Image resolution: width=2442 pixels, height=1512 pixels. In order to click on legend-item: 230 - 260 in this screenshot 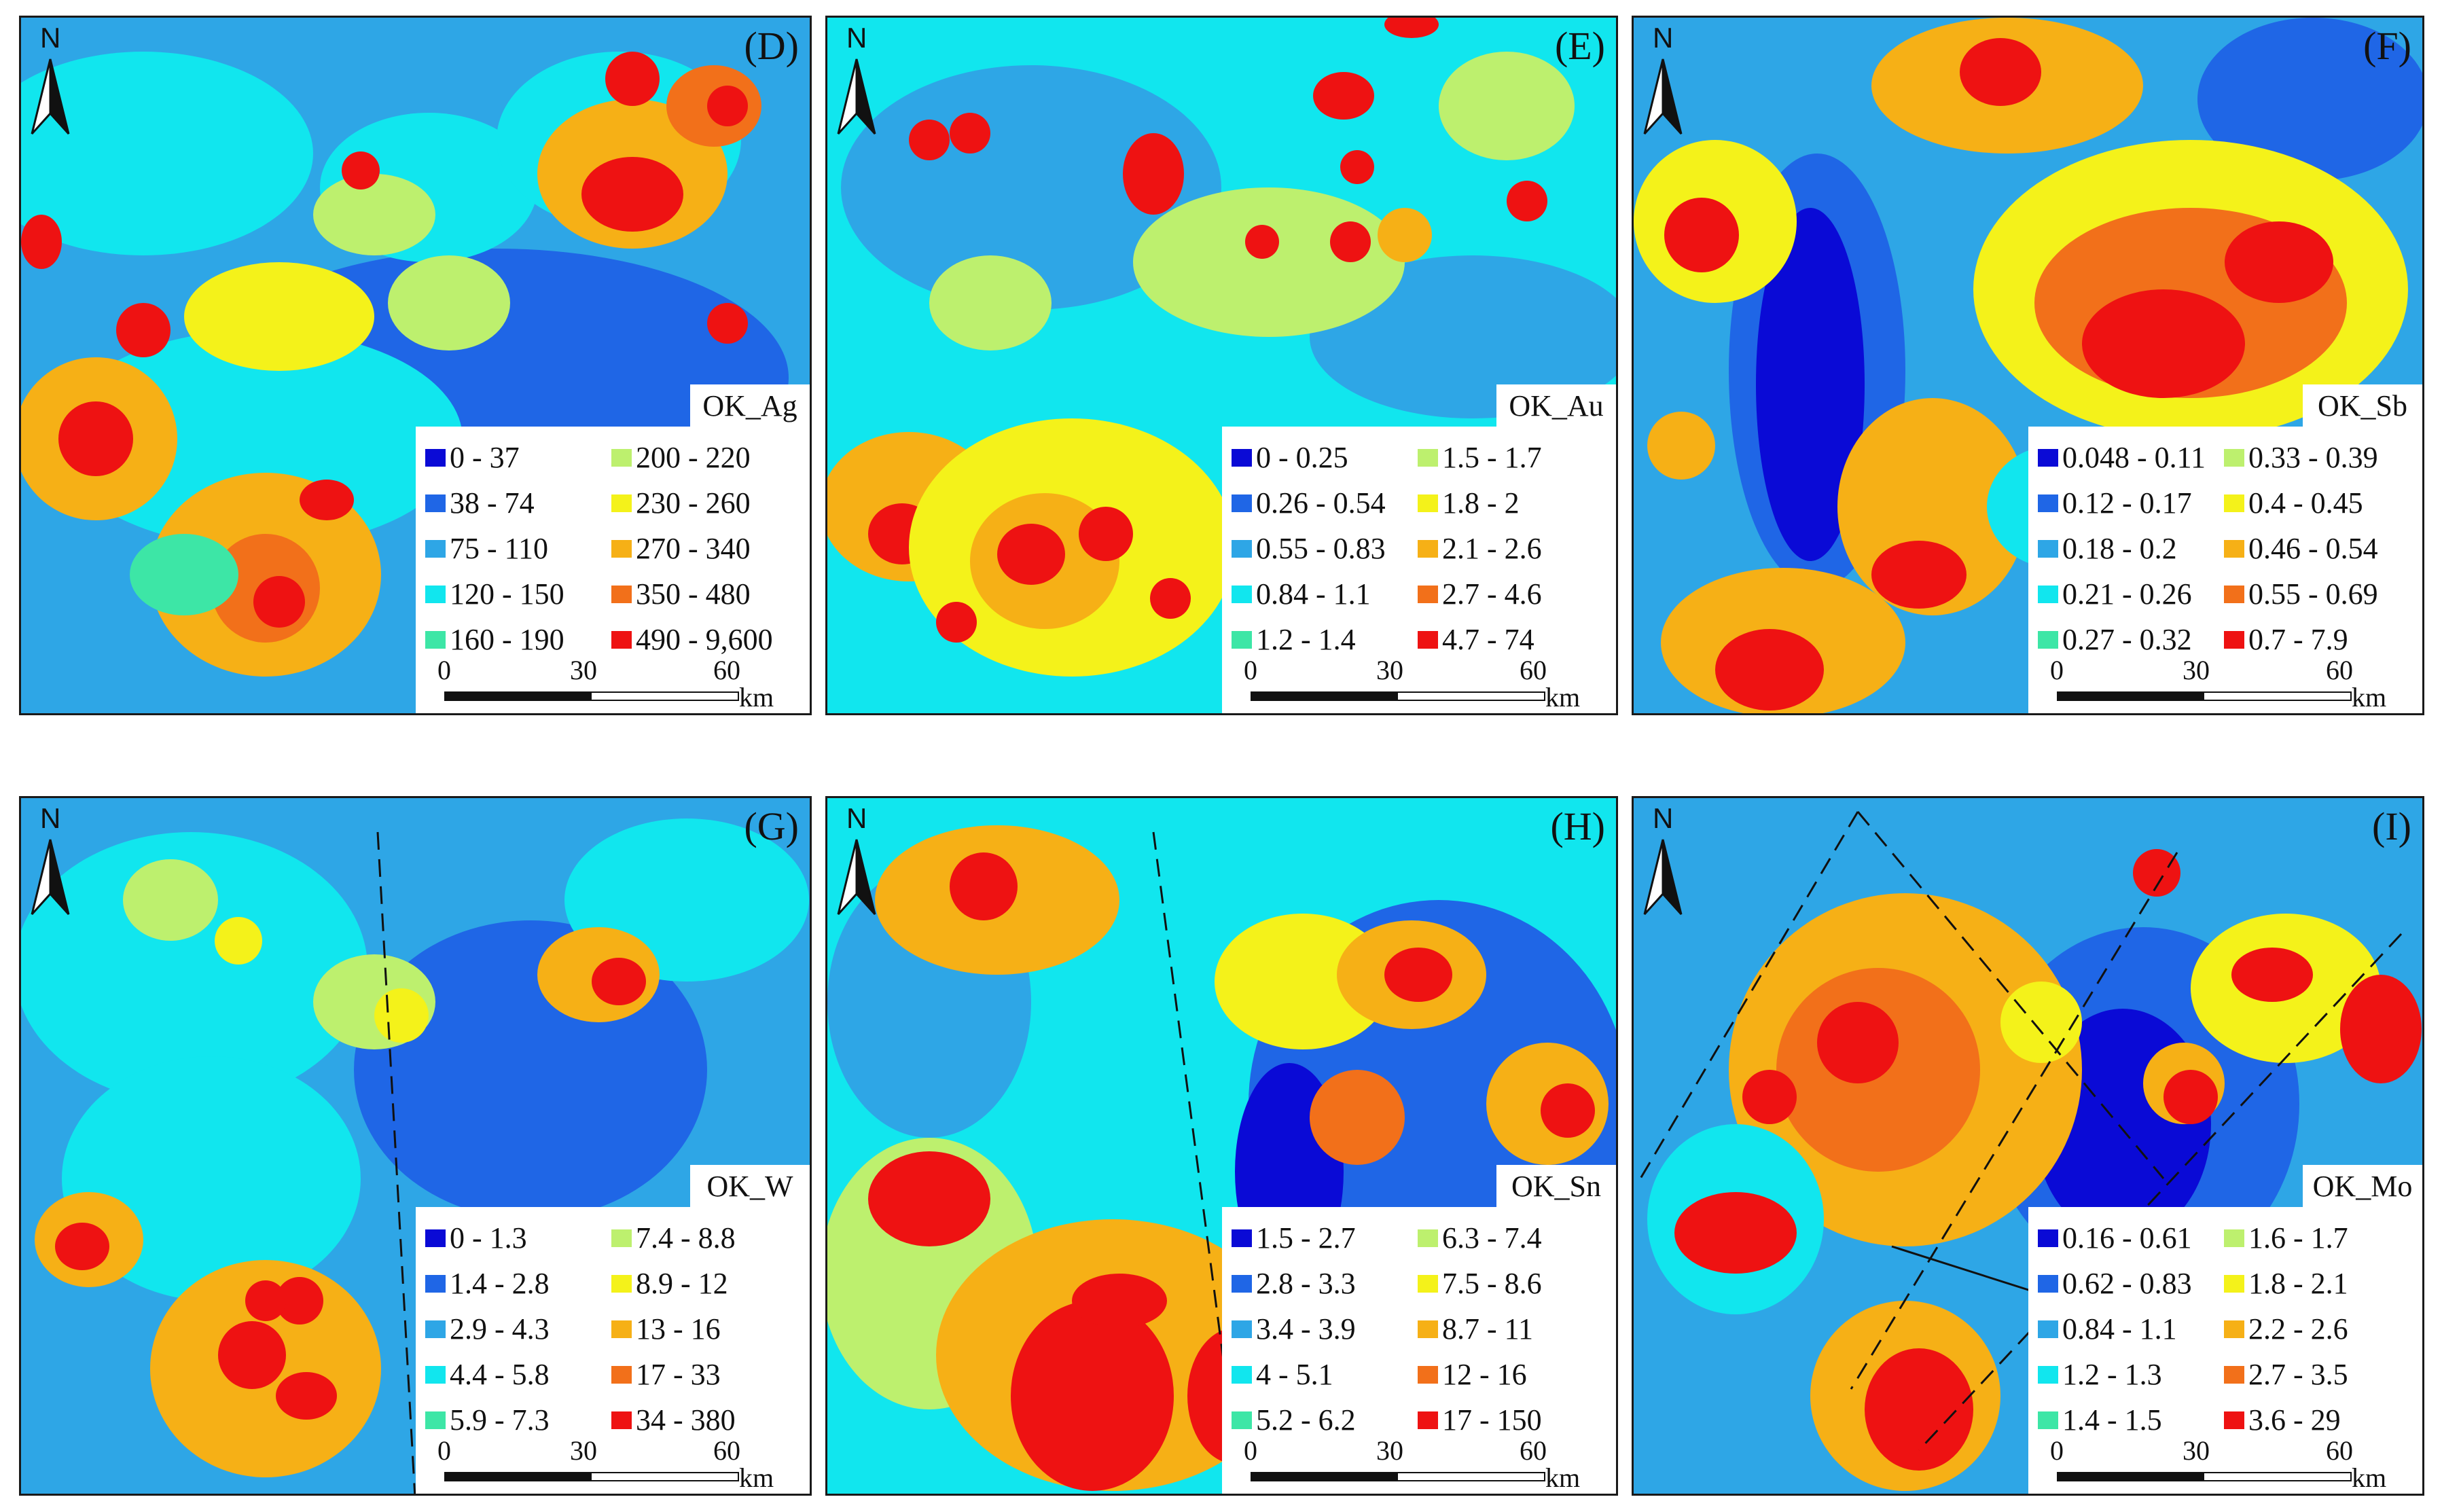, I will do `click(707, 503)`.